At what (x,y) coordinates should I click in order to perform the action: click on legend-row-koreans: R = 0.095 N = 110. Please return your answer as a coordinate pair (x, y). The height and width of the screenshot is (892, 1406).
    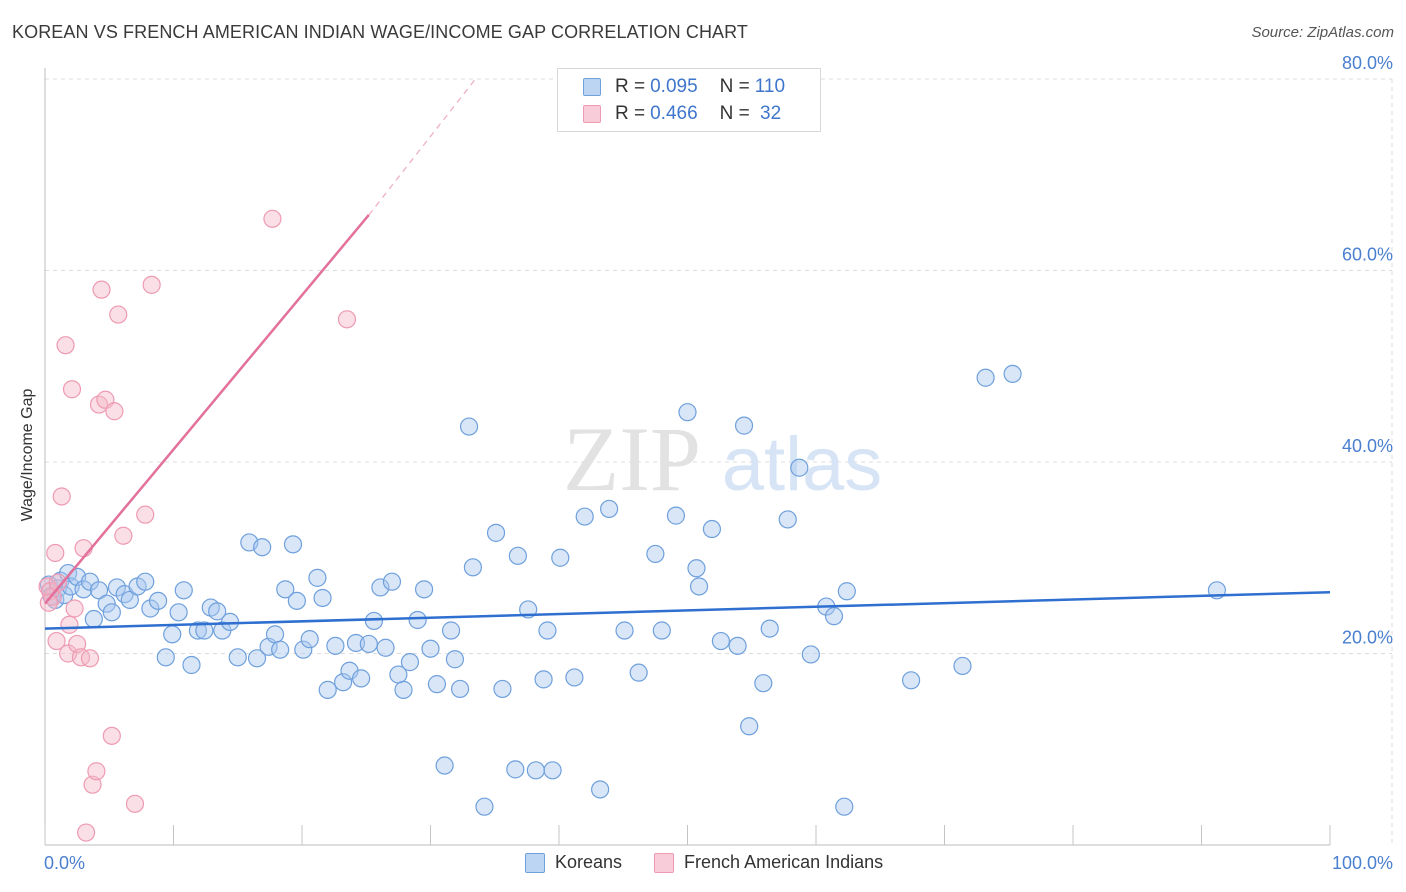
    Looking at the image, I should click on (684, 87).